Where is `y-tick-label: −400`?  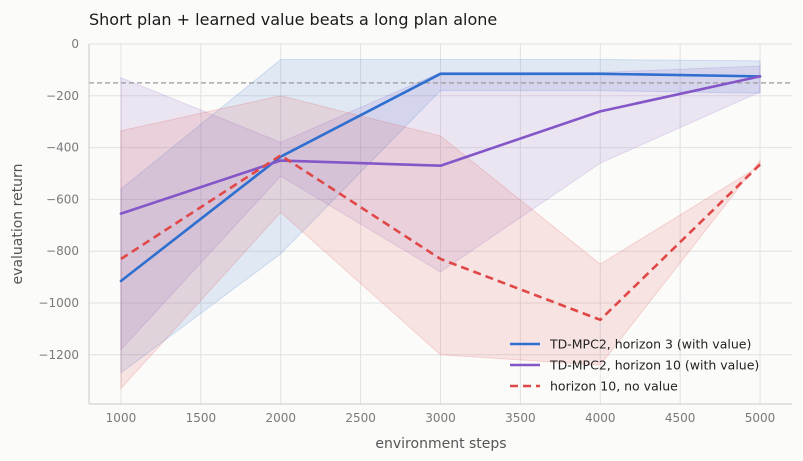
y-tick-label: −400 is located at coordinates (62, 148).